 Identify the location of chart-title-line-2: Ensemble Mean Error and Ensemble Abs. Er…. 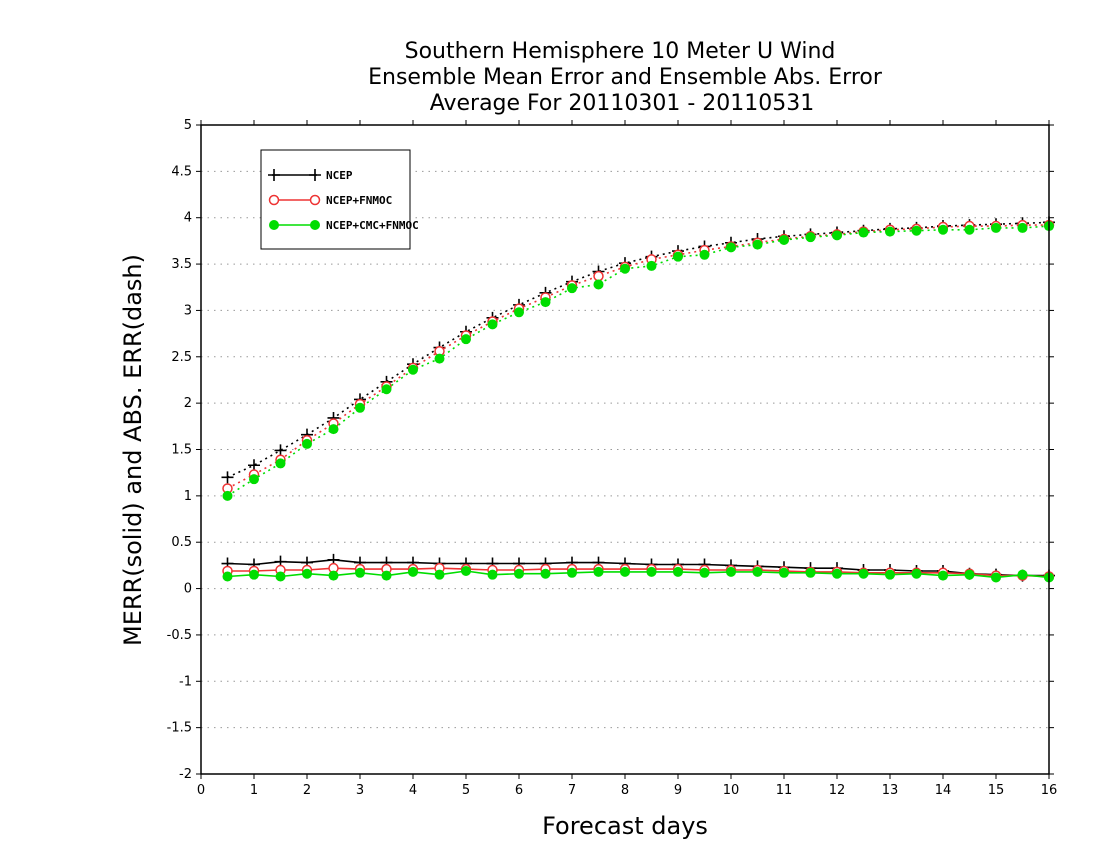
(625, 77).